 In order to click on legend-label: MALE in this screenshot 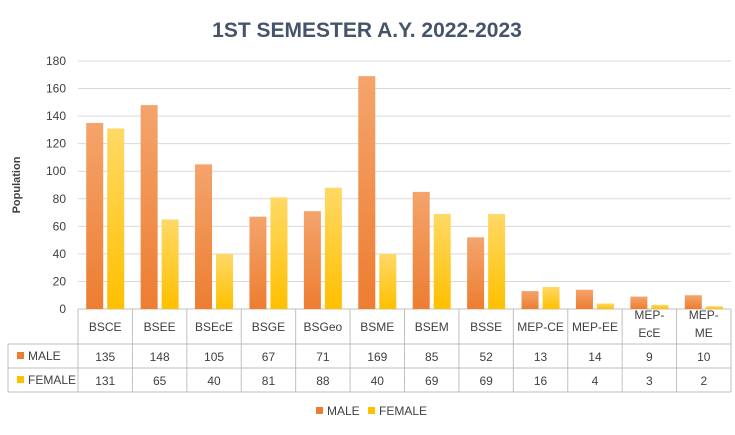, I will do `click(343, 411)`.